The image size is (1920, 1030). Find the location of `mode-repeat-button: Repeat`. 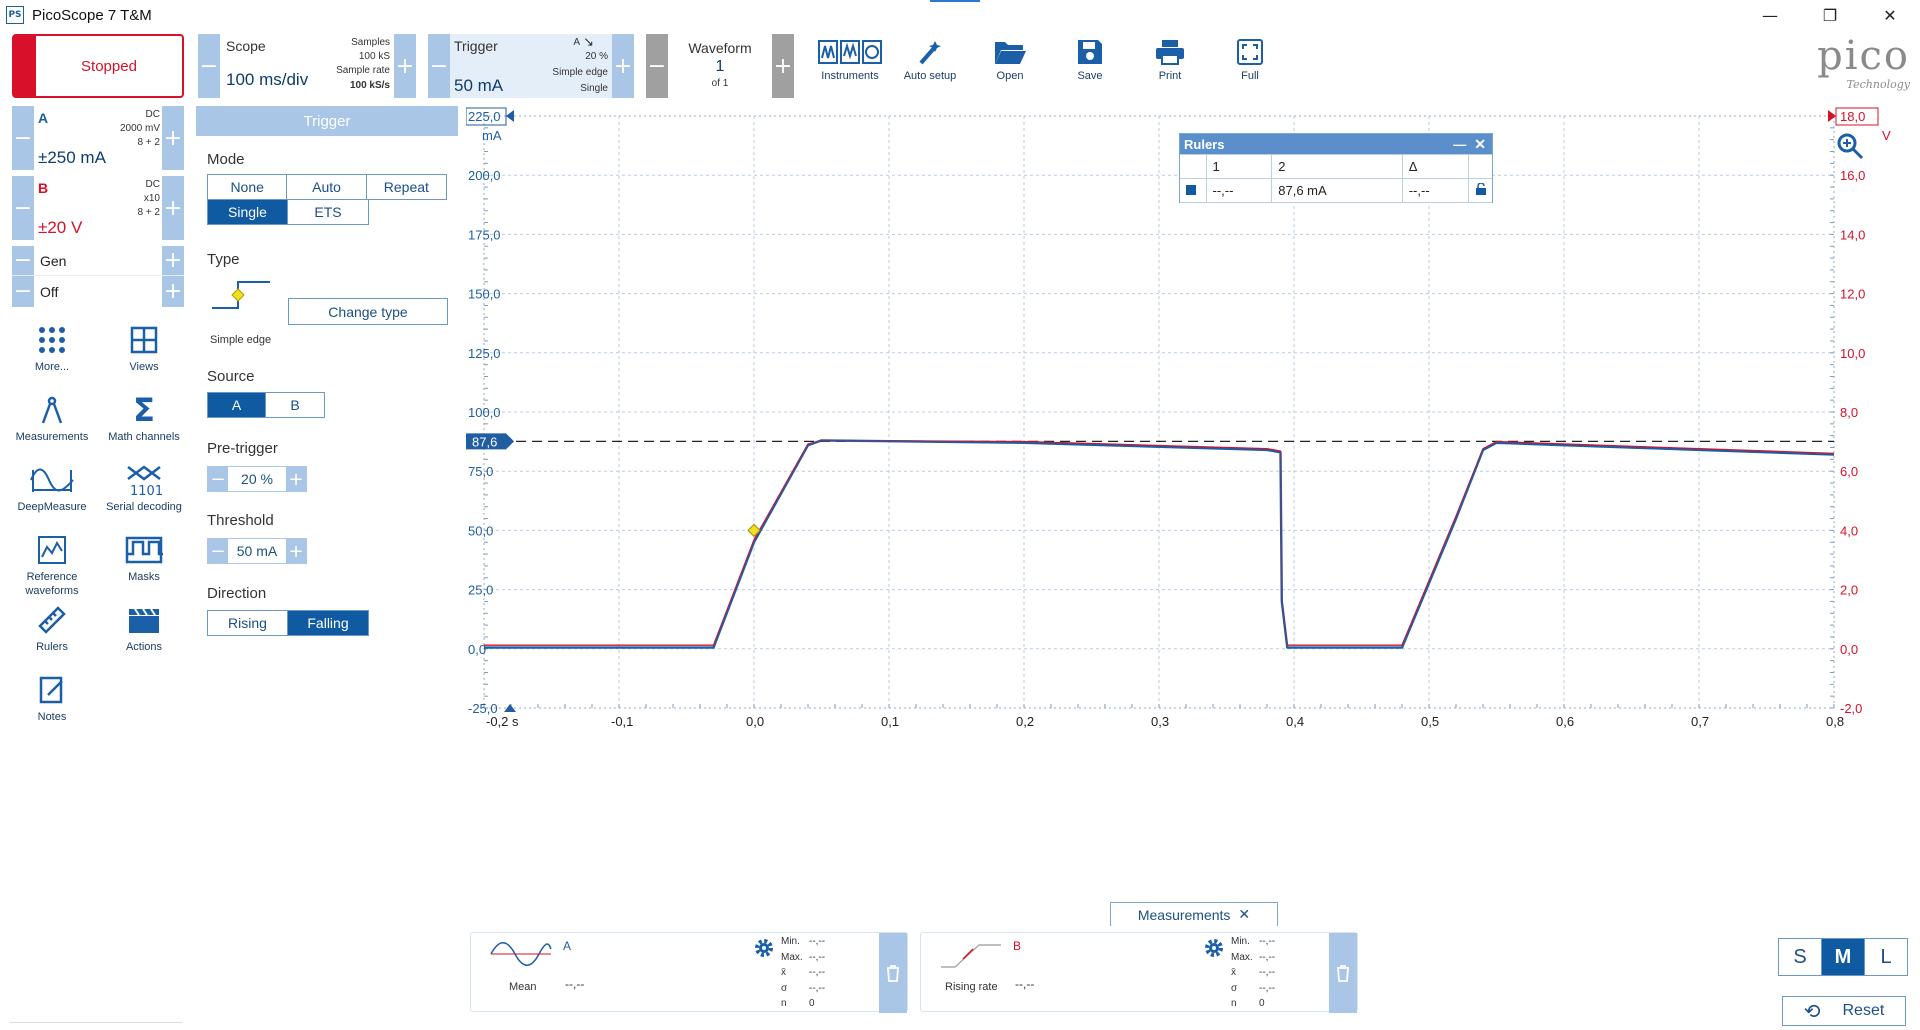

mode-repeat-button: Repeat is located at coordinates (406, 187).